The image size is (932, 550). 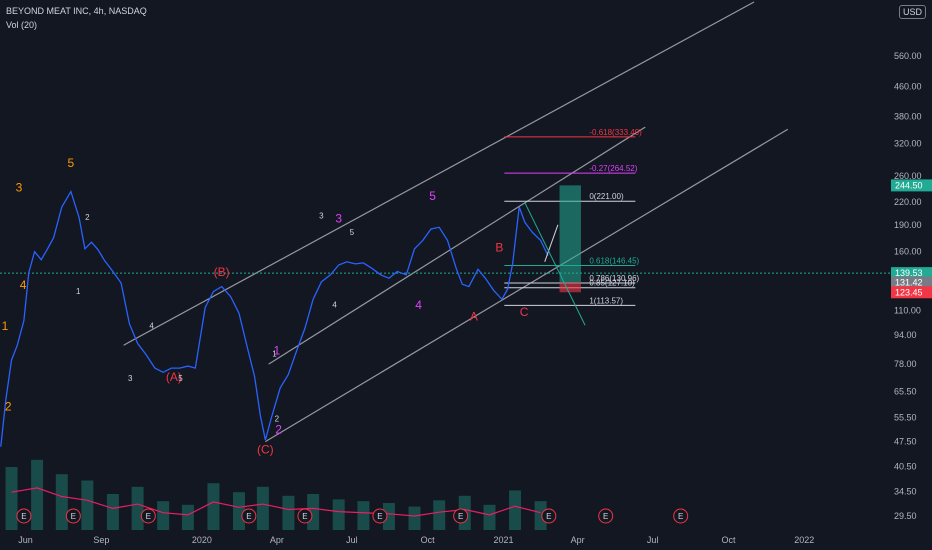 I want to click on price-axis-badge-label: 139.53, so click(x=909, y=273).